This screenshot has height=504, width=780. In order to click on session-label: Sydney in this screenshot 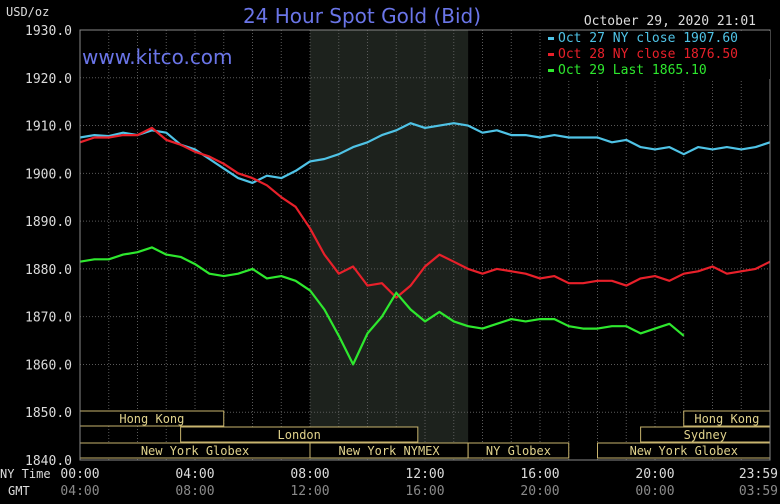, I will do `click(705, 435)`.